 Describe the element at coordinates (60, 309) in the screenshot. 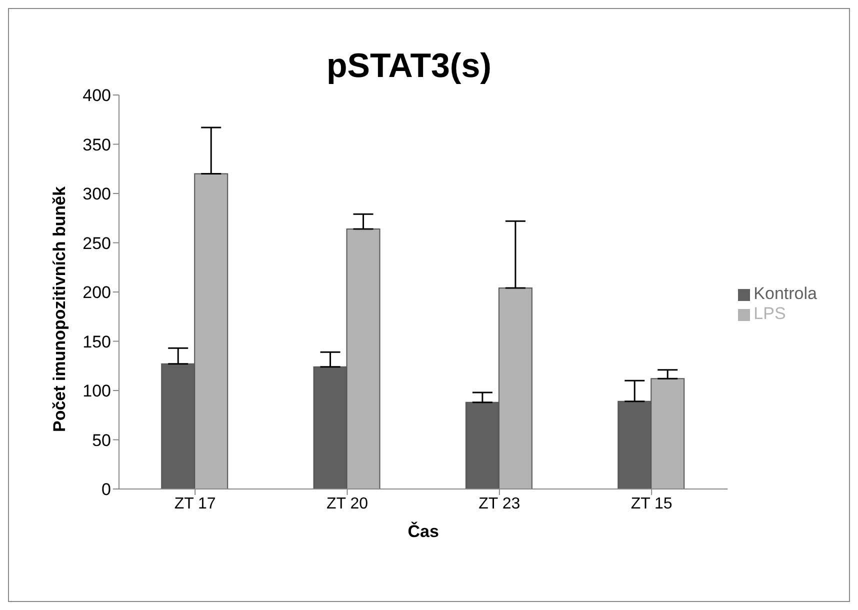

I see `y-axis-title: Počet imunopozitivních buněk` at that location.